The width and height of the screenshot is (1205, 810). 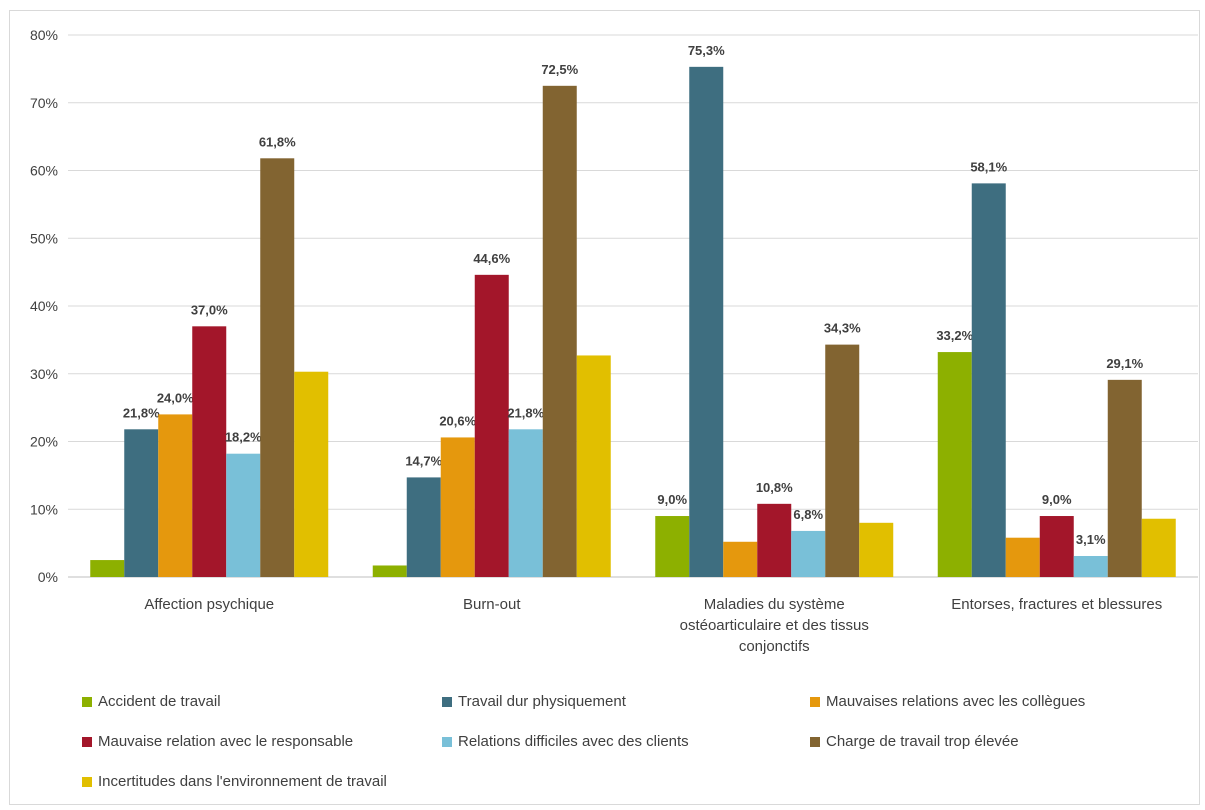 What do you see at coordinates (44, 103) in the screenshot?
I see `y-tick-label: 70%` at bounding box center [44, 103].